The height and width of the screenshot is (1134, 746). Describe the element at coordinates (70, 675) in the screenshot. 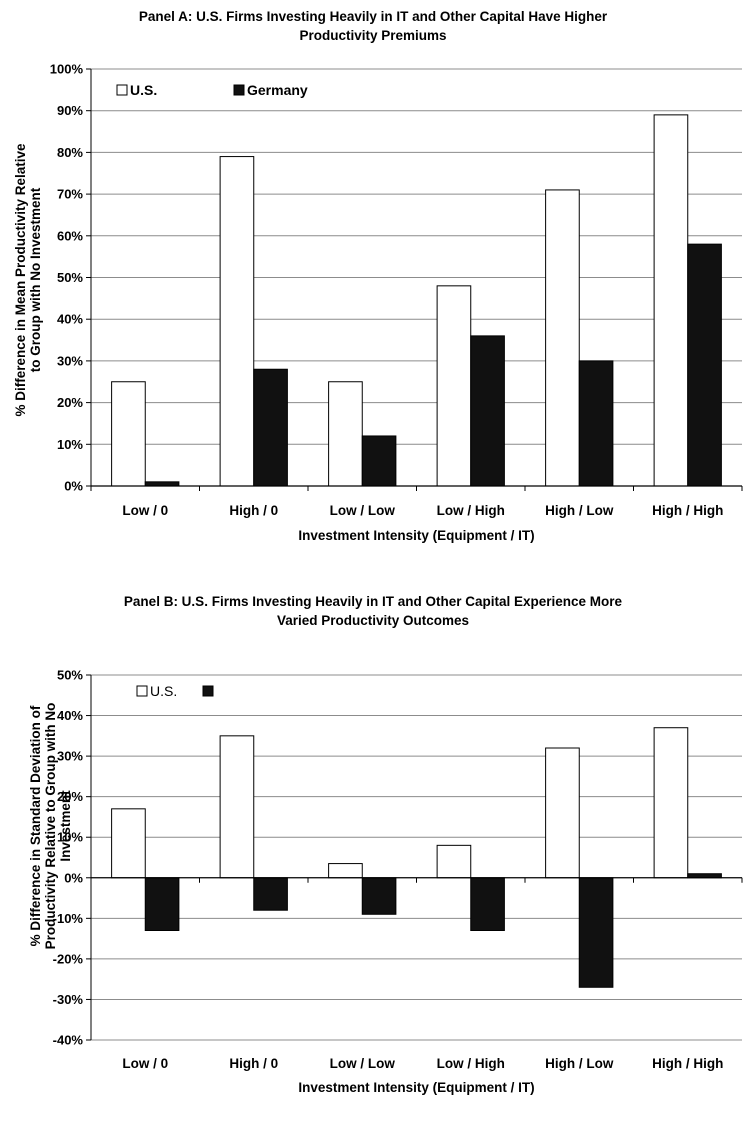

I see `panel-b-y-tick-label: 50%` at that location.